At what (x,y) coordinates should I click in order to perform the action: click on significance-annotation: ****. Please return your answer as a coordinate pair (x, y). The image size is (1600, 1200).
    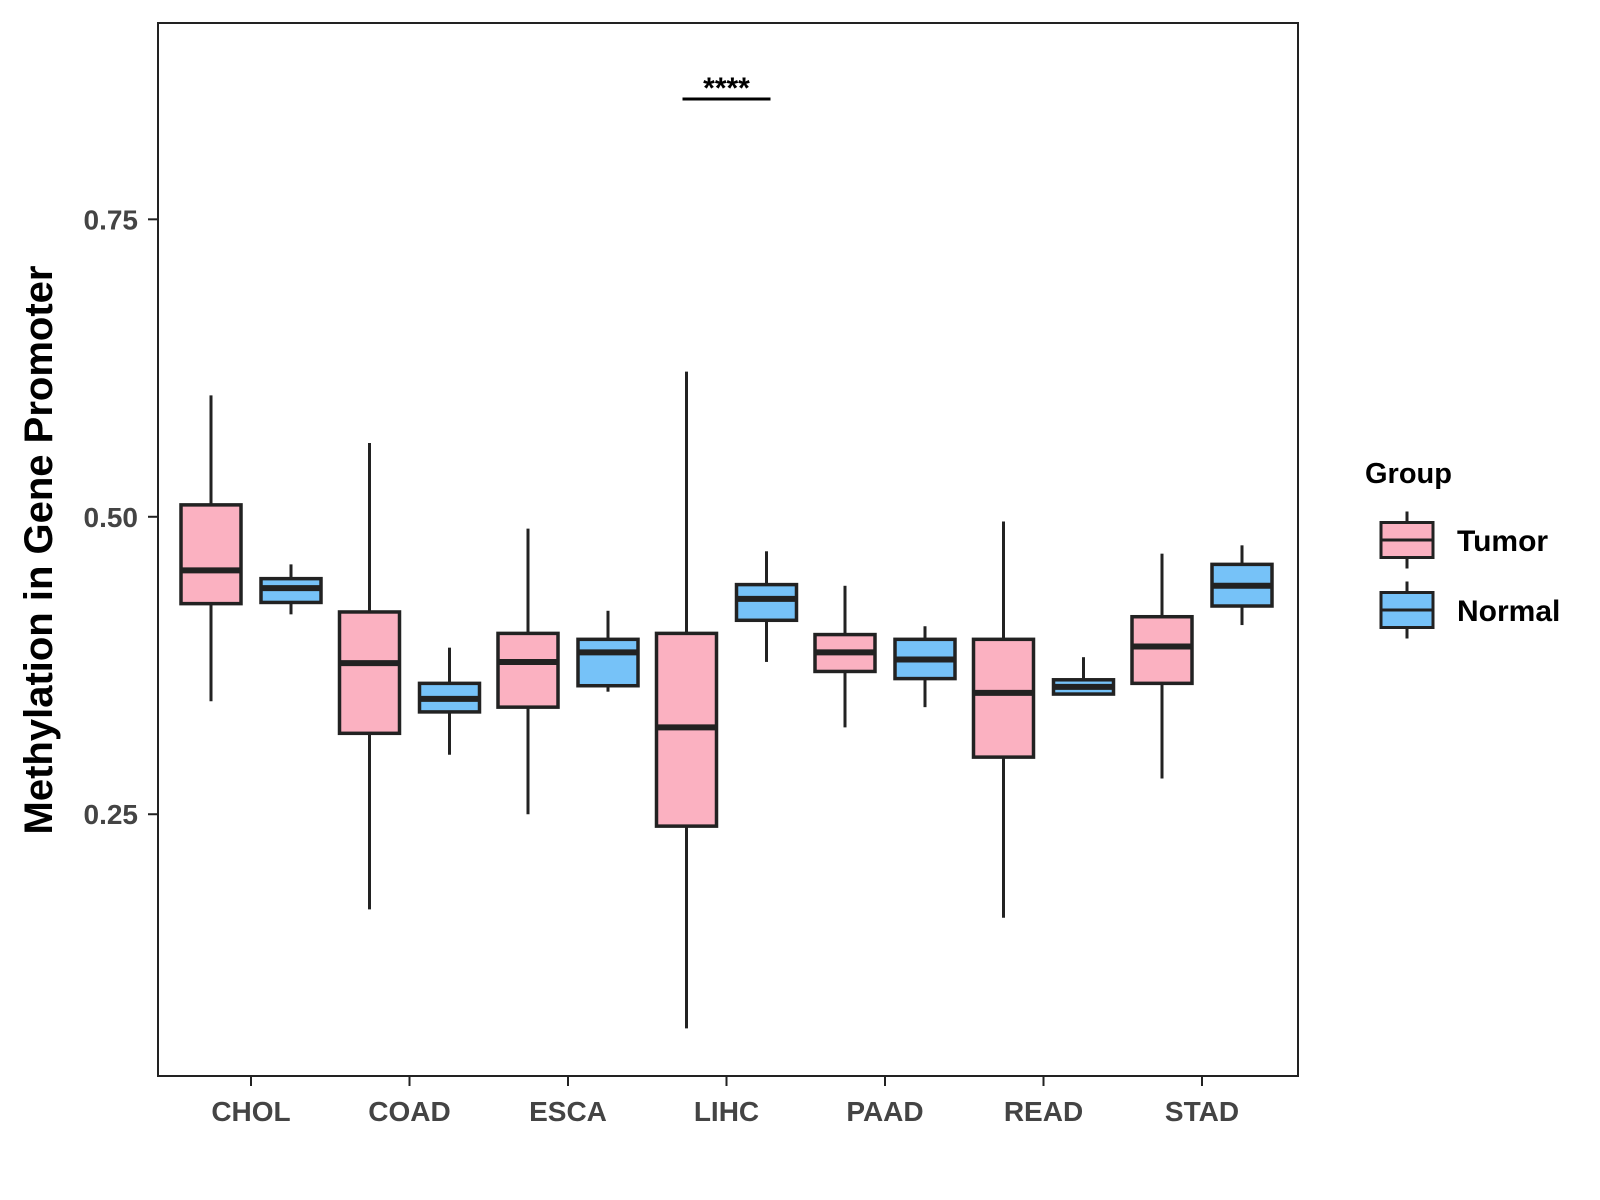
    Looking at the image, I should click on (726, 88).